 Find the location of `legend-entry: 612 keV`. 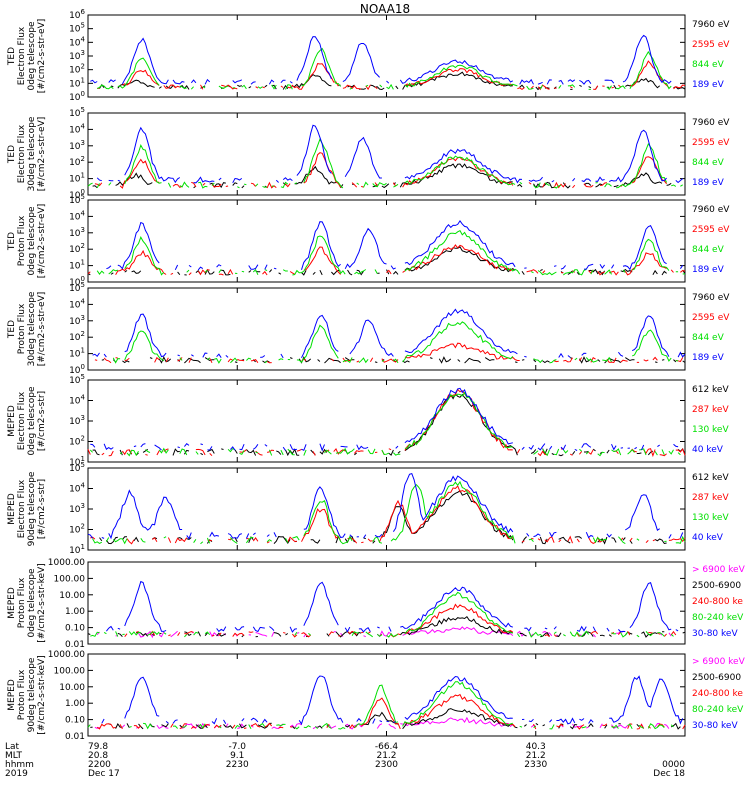

legend-entry: 612 keV is located at coordinates (710, 478).